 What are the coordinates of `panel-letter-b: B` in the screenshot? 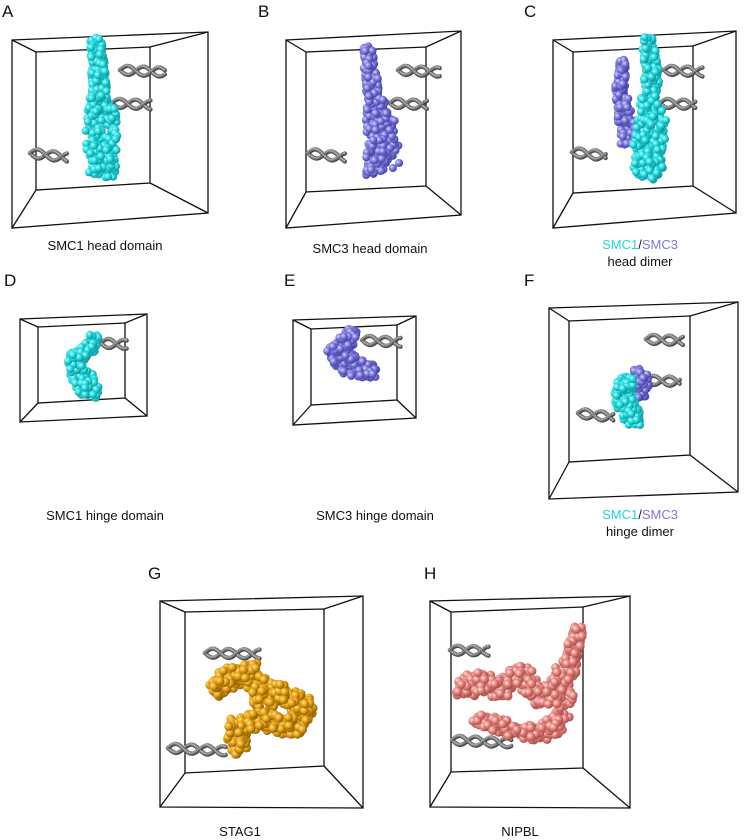 It's located at (264, 11).